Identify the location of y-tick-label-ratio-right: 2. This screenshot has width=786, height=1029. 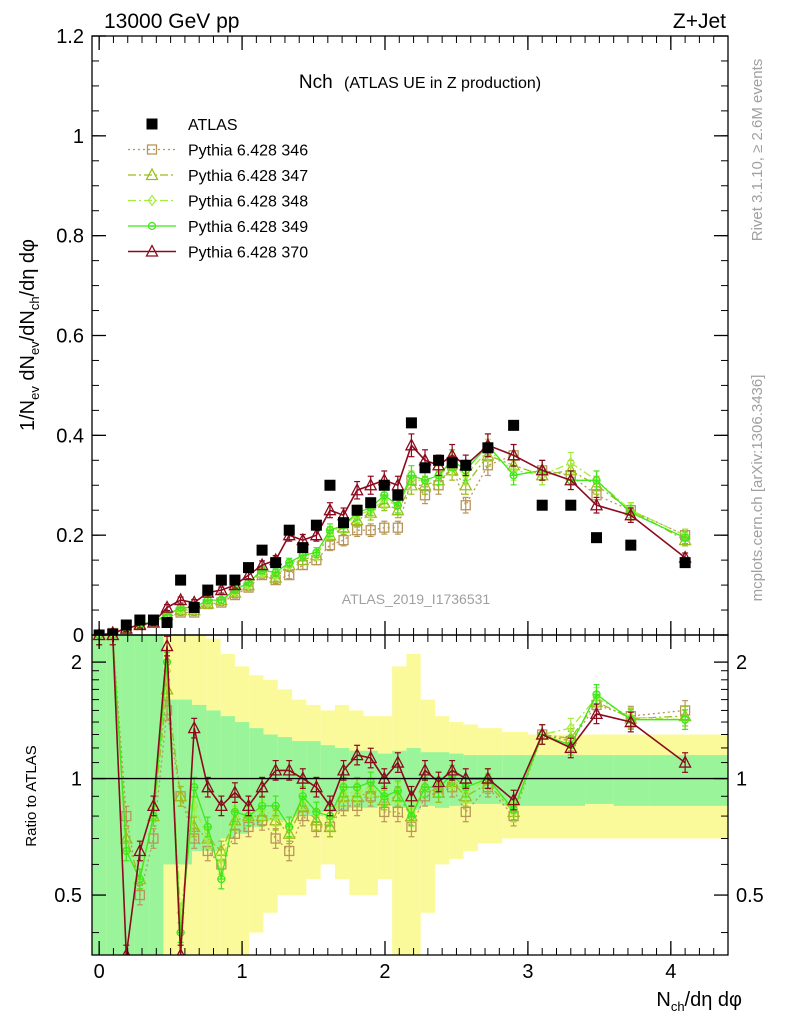
(741, 663).